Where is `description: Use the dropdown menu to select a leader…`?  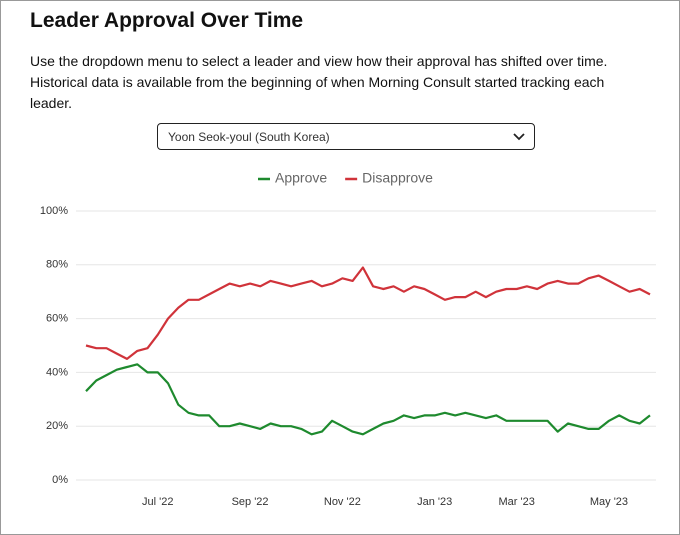 description: Use the dropdown menu to select a leader… is located at coordinates (319, 61).